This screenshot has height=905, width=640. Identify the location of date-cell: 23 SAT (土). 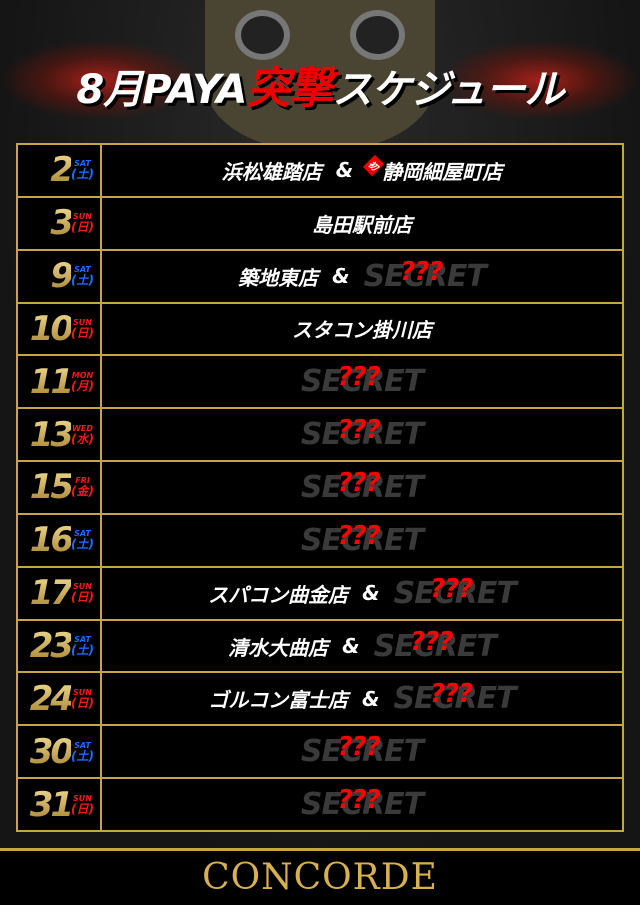
(60, 646).